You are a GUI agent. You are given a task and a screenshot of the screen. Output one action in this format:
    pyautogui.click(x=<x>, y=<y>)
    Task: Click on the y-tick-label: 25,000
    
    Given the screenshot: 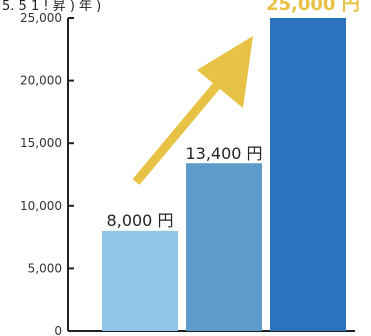 What is the action you would take?
    pyautogui.click(x=41, y=18)
    